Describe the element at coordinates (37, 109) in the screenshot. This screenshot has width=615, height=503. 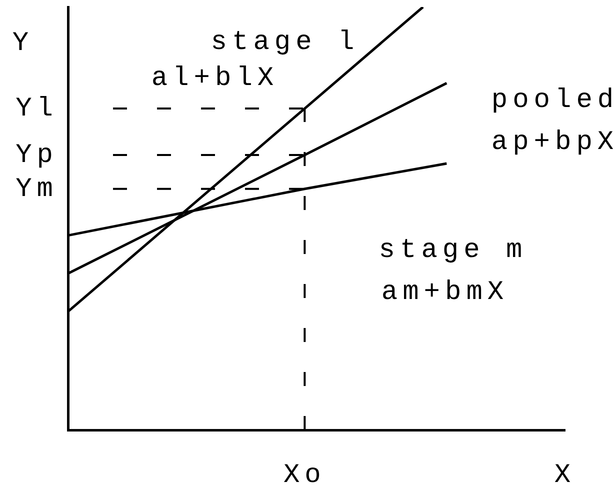
I see `ref-line-label: Yl` at that location.